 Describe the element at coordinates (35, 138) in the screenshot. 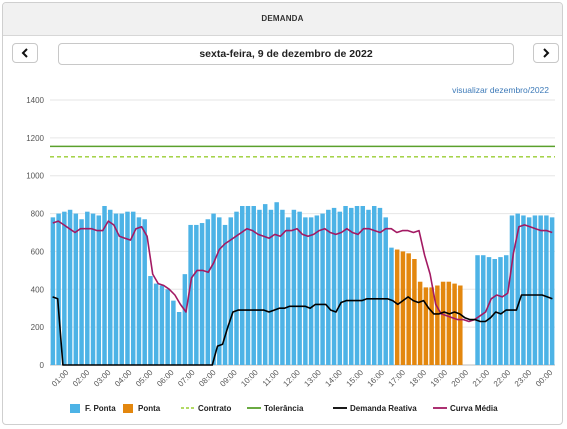

I see `y-tick-label: 1200` at that location.